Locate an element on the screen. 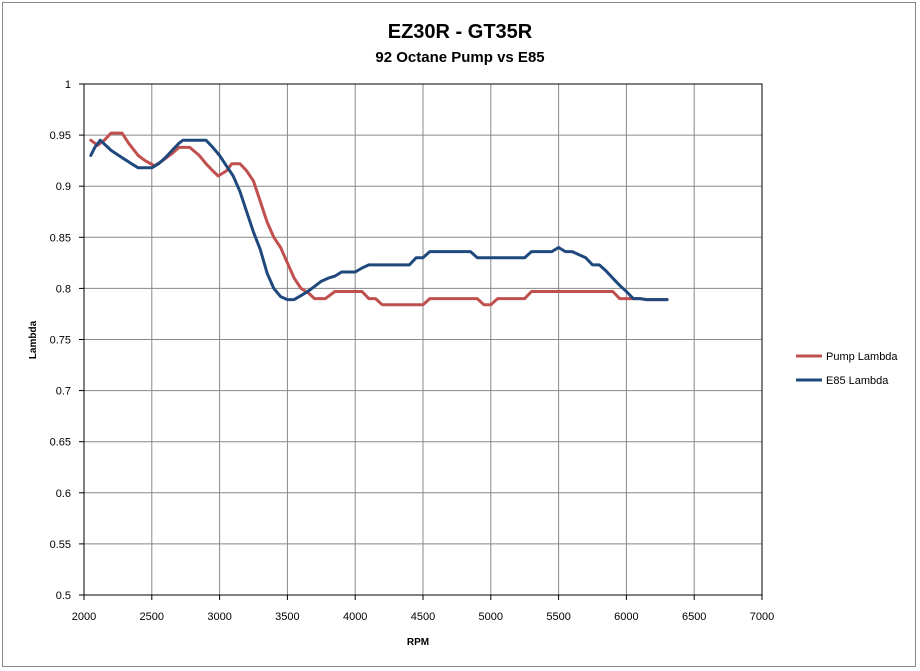 This screenshot has height=671, width=920. y-tick-label: 0.5 is located at coordinates (63, 596).